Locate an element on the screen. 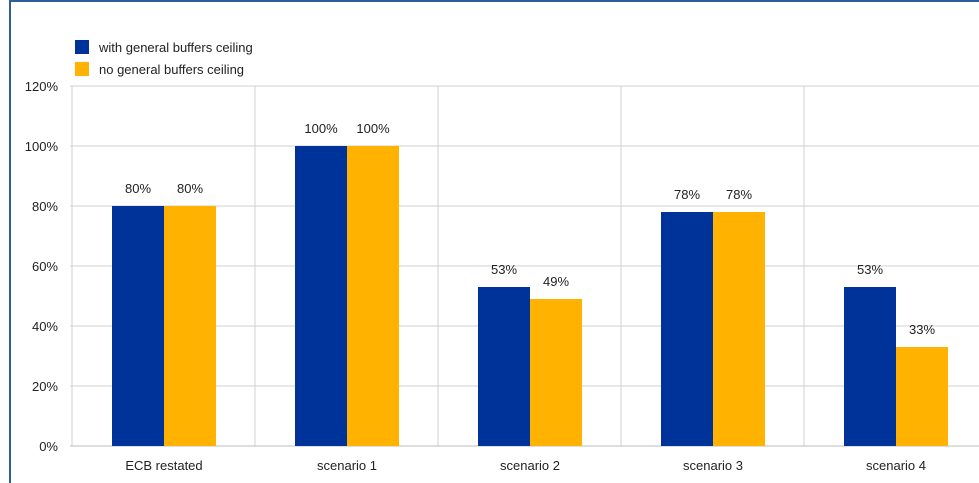  data-label-series-1-0: 80% is located at coordinates (138, 188).